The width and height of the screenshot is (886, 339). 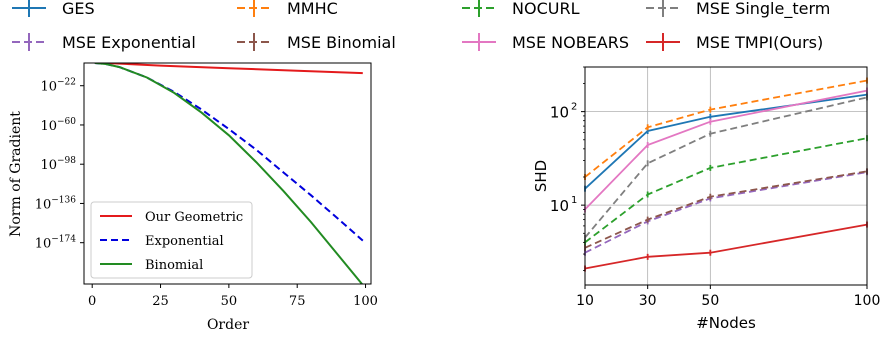 What do you see at coordinates (312, 9) in the screenshot?
I see `legend-label: MMHC` at bounding box center [312, 9].